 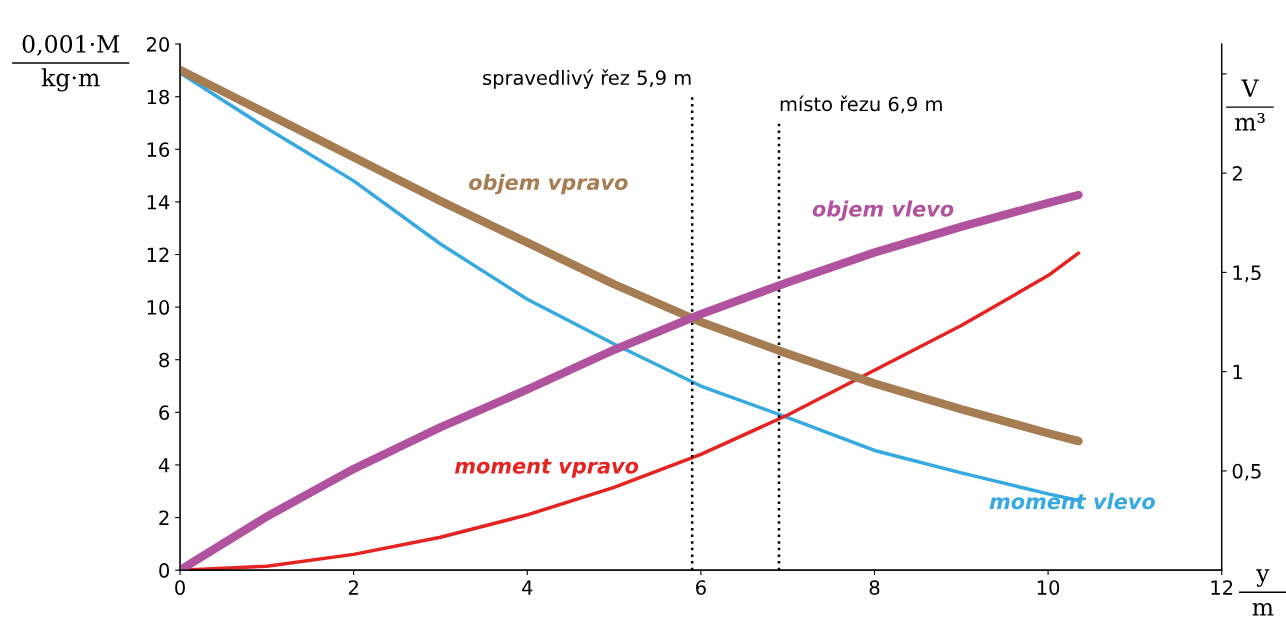 What do you see at coordinates (1237, 372) in the screenshot?
I see `y2-tick-label: 1` at bounding box center [1237, 372].